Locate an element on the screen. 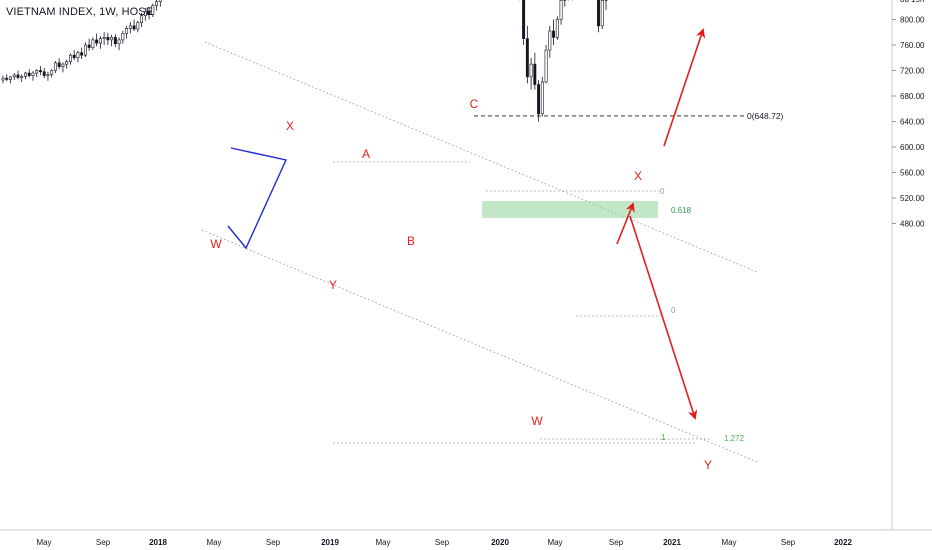 This screenshot has height=550, width=932. price-tick-label: 760.00 is located at coordinates (912, 45).